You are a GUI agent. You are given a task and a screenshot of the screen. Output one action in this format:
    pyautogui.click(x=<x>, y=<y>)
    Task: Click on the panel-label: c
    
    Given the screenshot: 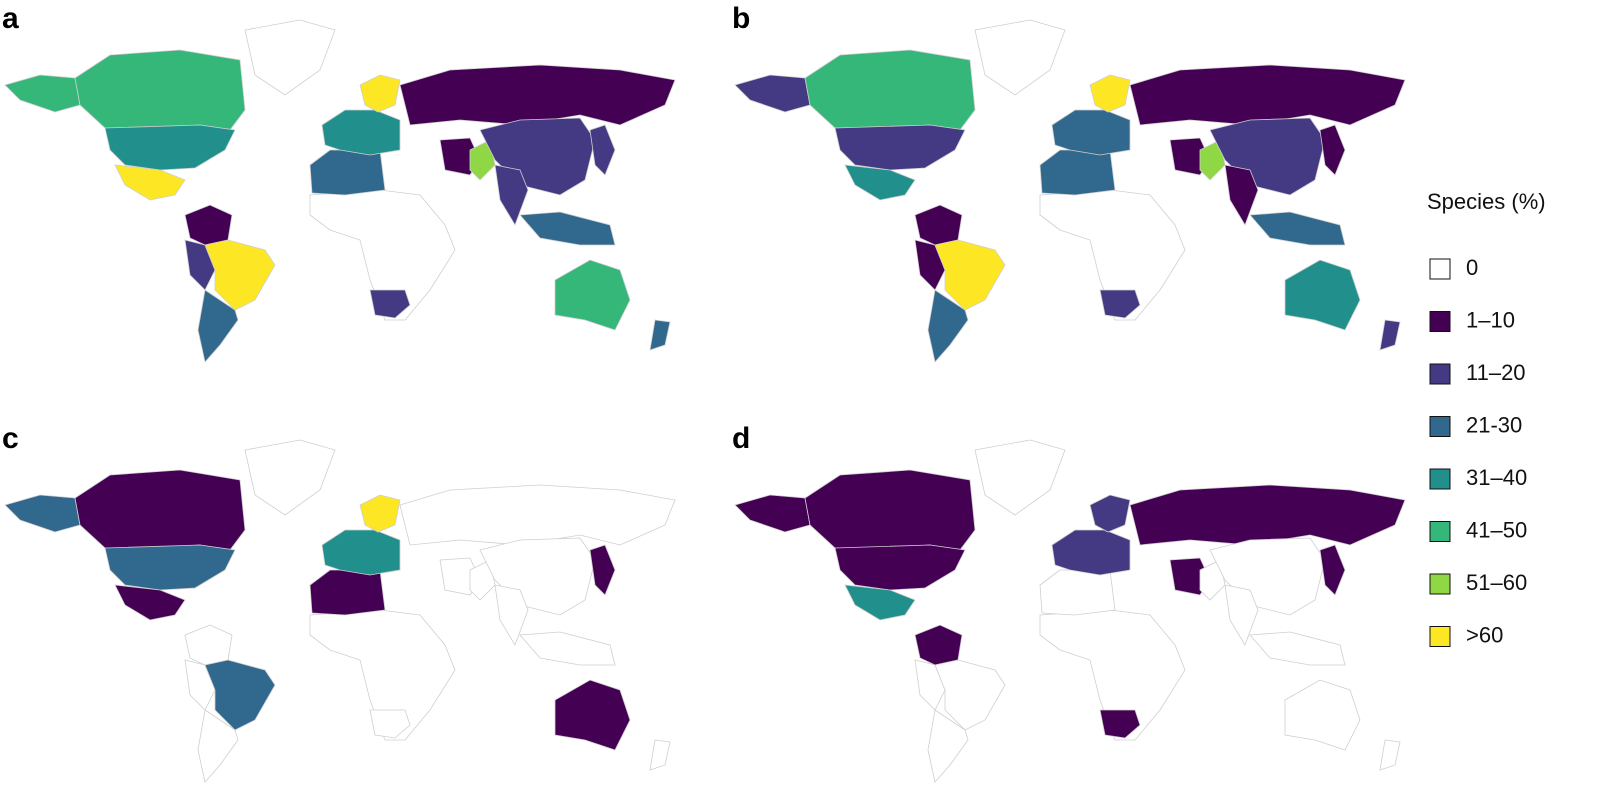 What is the action you would take?
    pyautogui.click(x=10, y=438)
    